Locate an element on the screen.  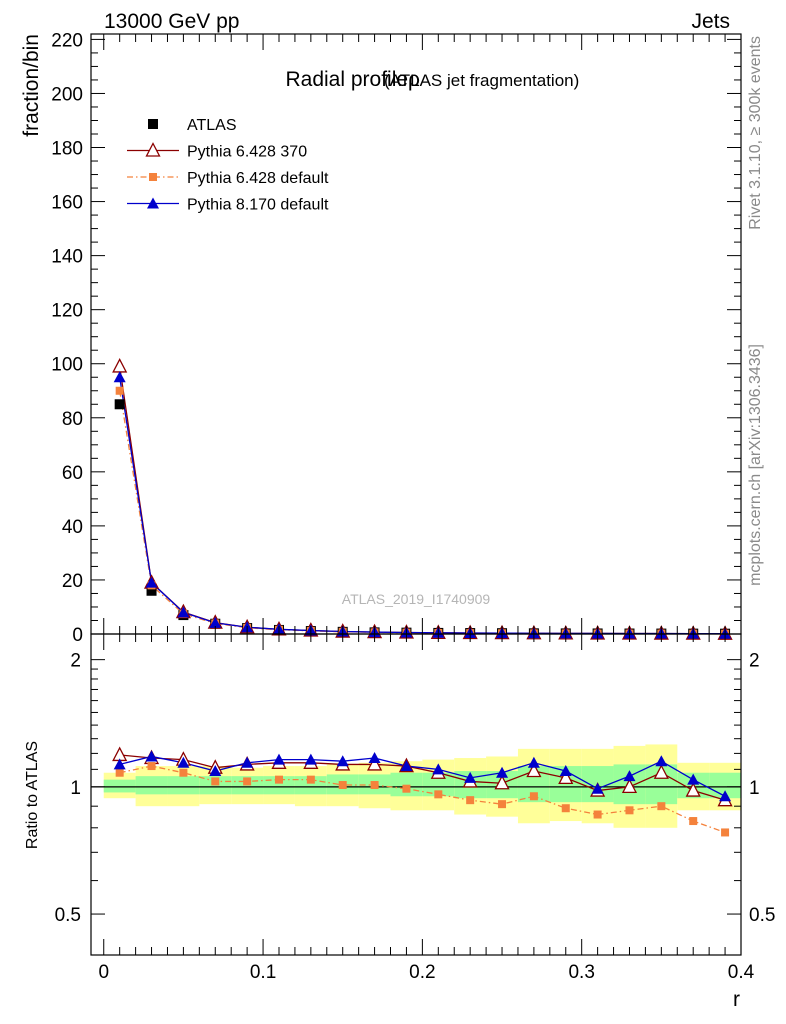
main-y-tick-label: 40 is located at coordinates (72, 527).